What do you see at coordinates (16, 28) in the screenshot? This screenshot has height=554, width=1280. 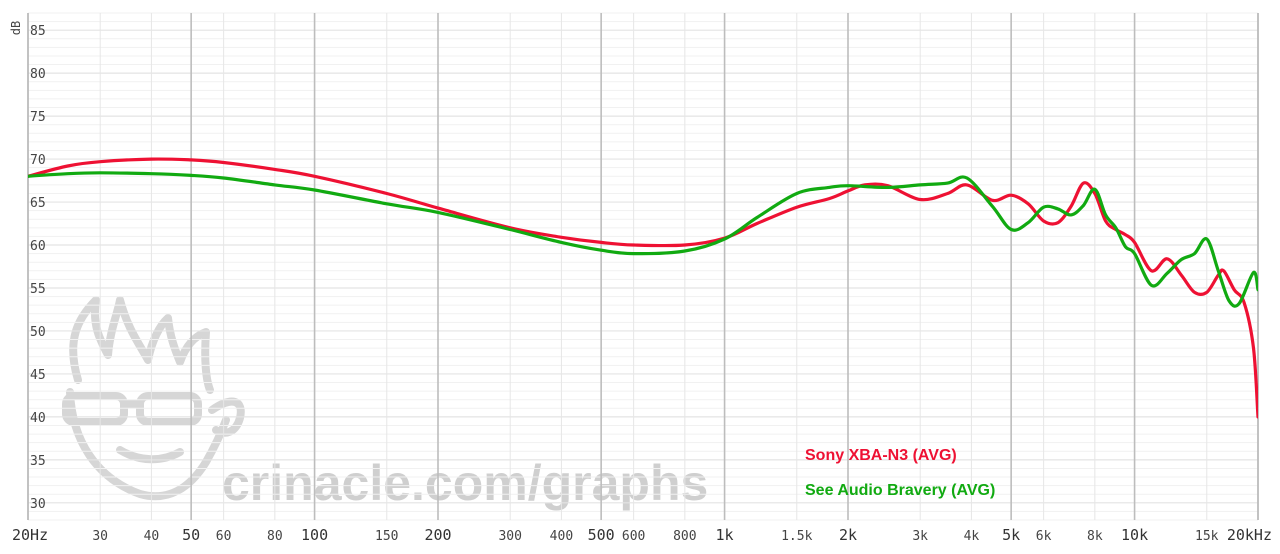 I see `y-axis-label: dB` at bounding box center [16, 28].